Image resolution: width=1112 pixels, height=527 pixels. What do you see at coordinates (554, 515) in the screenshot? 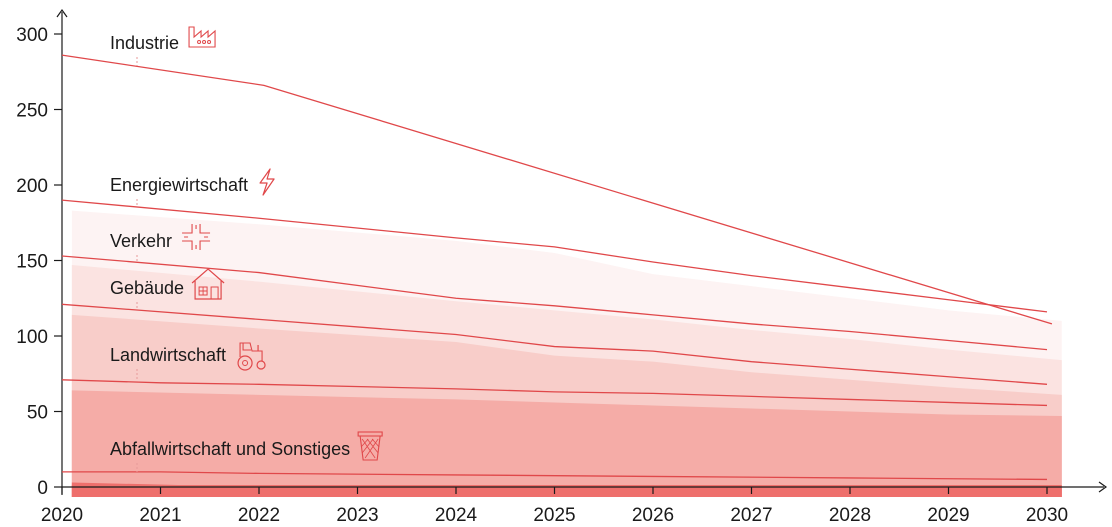
I see `x-tick-label: 2025` at bounding box center [554, 515].